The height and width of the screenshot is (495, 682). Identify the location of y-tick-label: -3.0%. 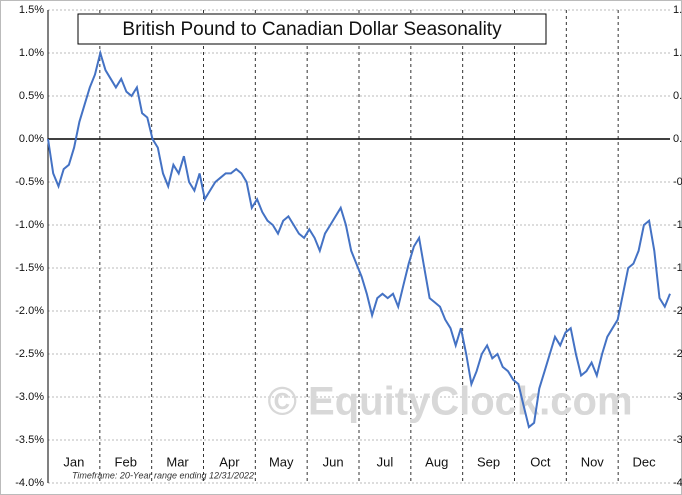
(29, 397).